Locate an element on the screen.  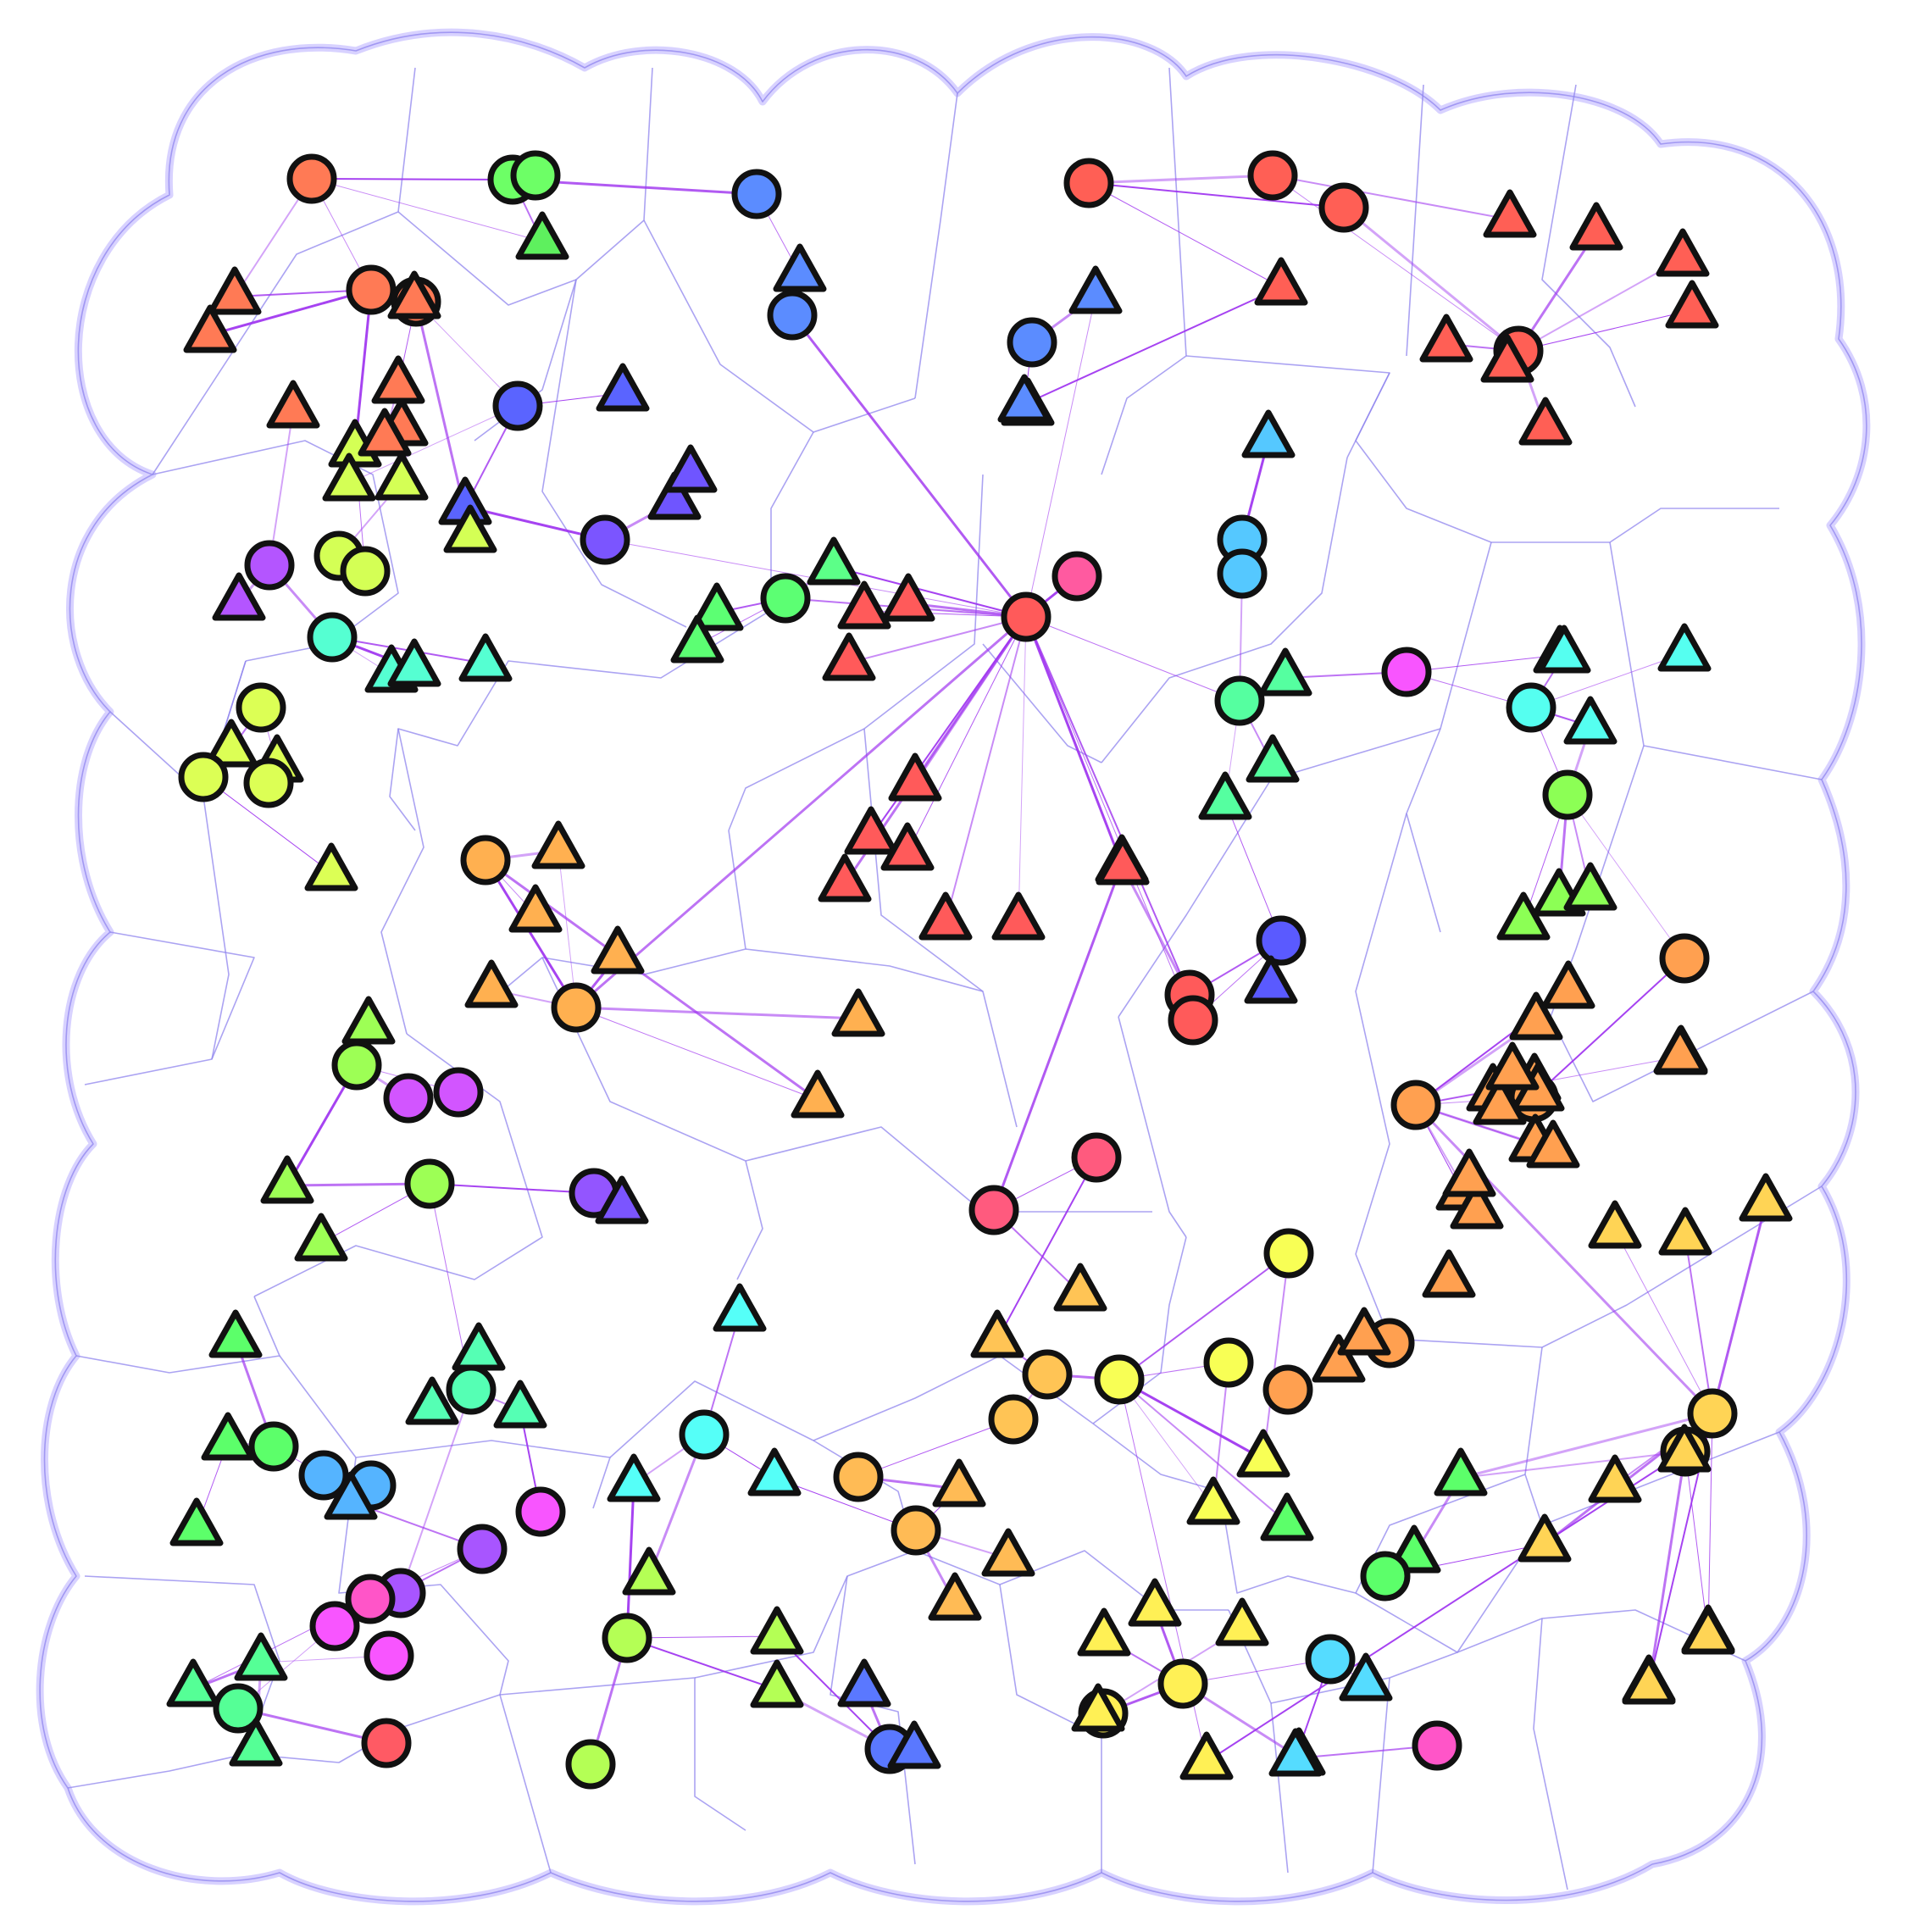
triangle-node-n184 is located at coordinates (649, 1571).